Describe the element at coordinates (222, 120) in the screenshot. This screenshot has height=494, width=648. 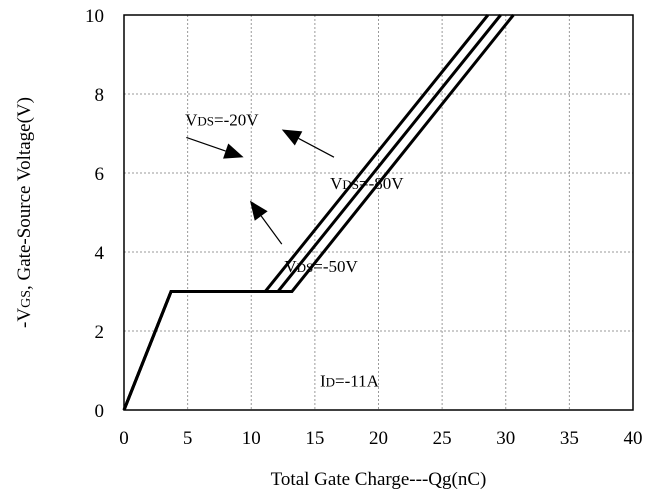
I see `annotation-label-0: VDS=-20V` at that location.